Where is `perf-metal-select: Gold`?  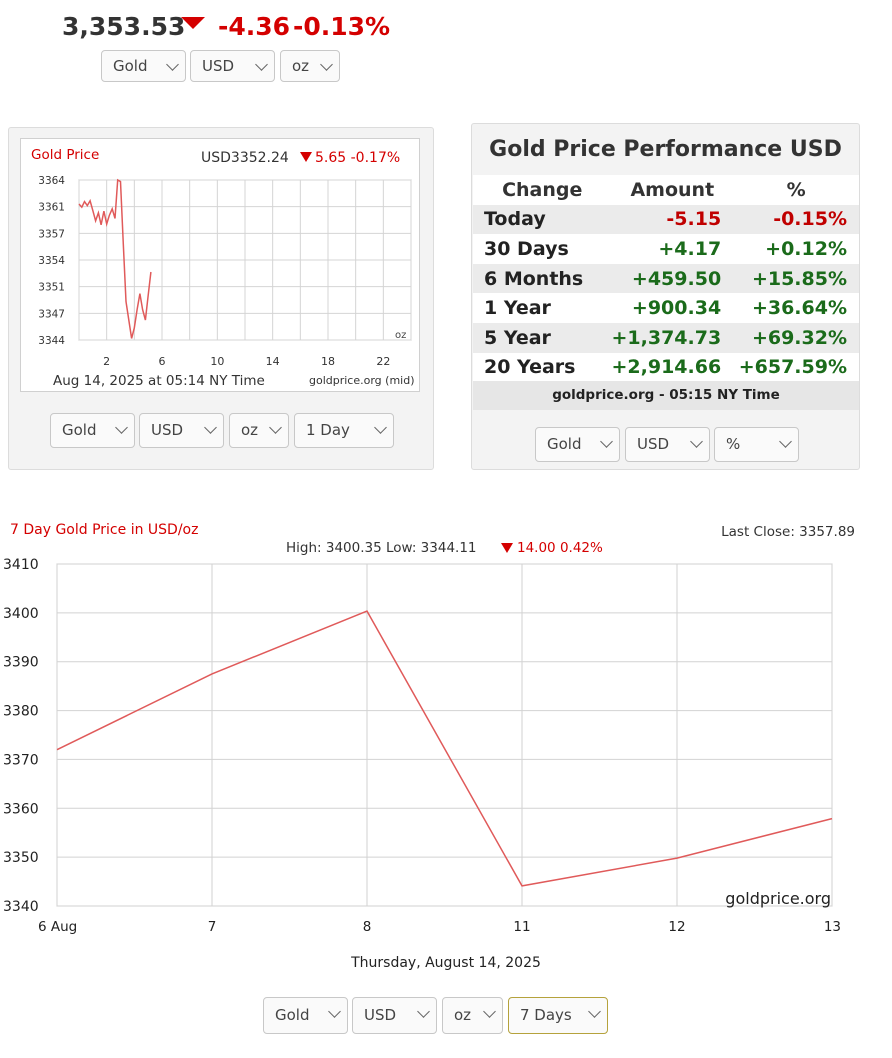 perf-metal-select: Gold is located at coordinates (577, 444).